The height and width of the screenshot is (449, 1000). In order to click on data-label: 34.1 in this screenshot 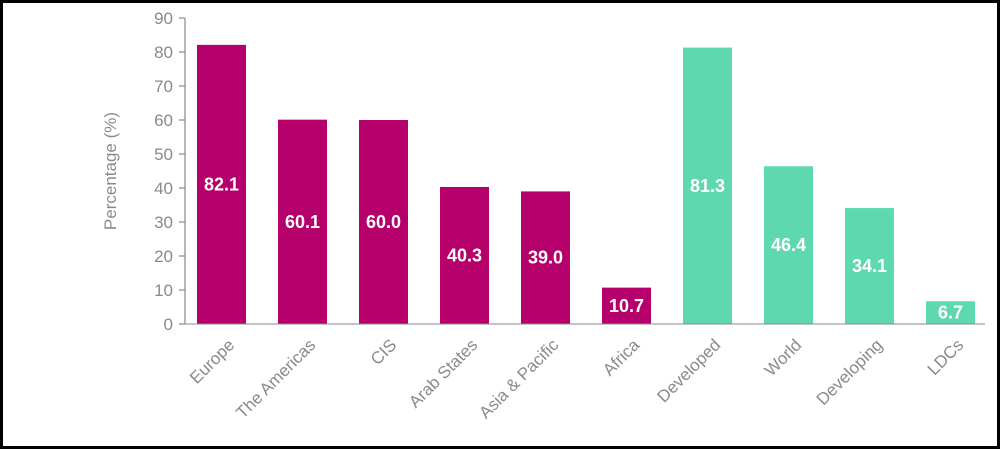, I will do `click(869, 266)`.